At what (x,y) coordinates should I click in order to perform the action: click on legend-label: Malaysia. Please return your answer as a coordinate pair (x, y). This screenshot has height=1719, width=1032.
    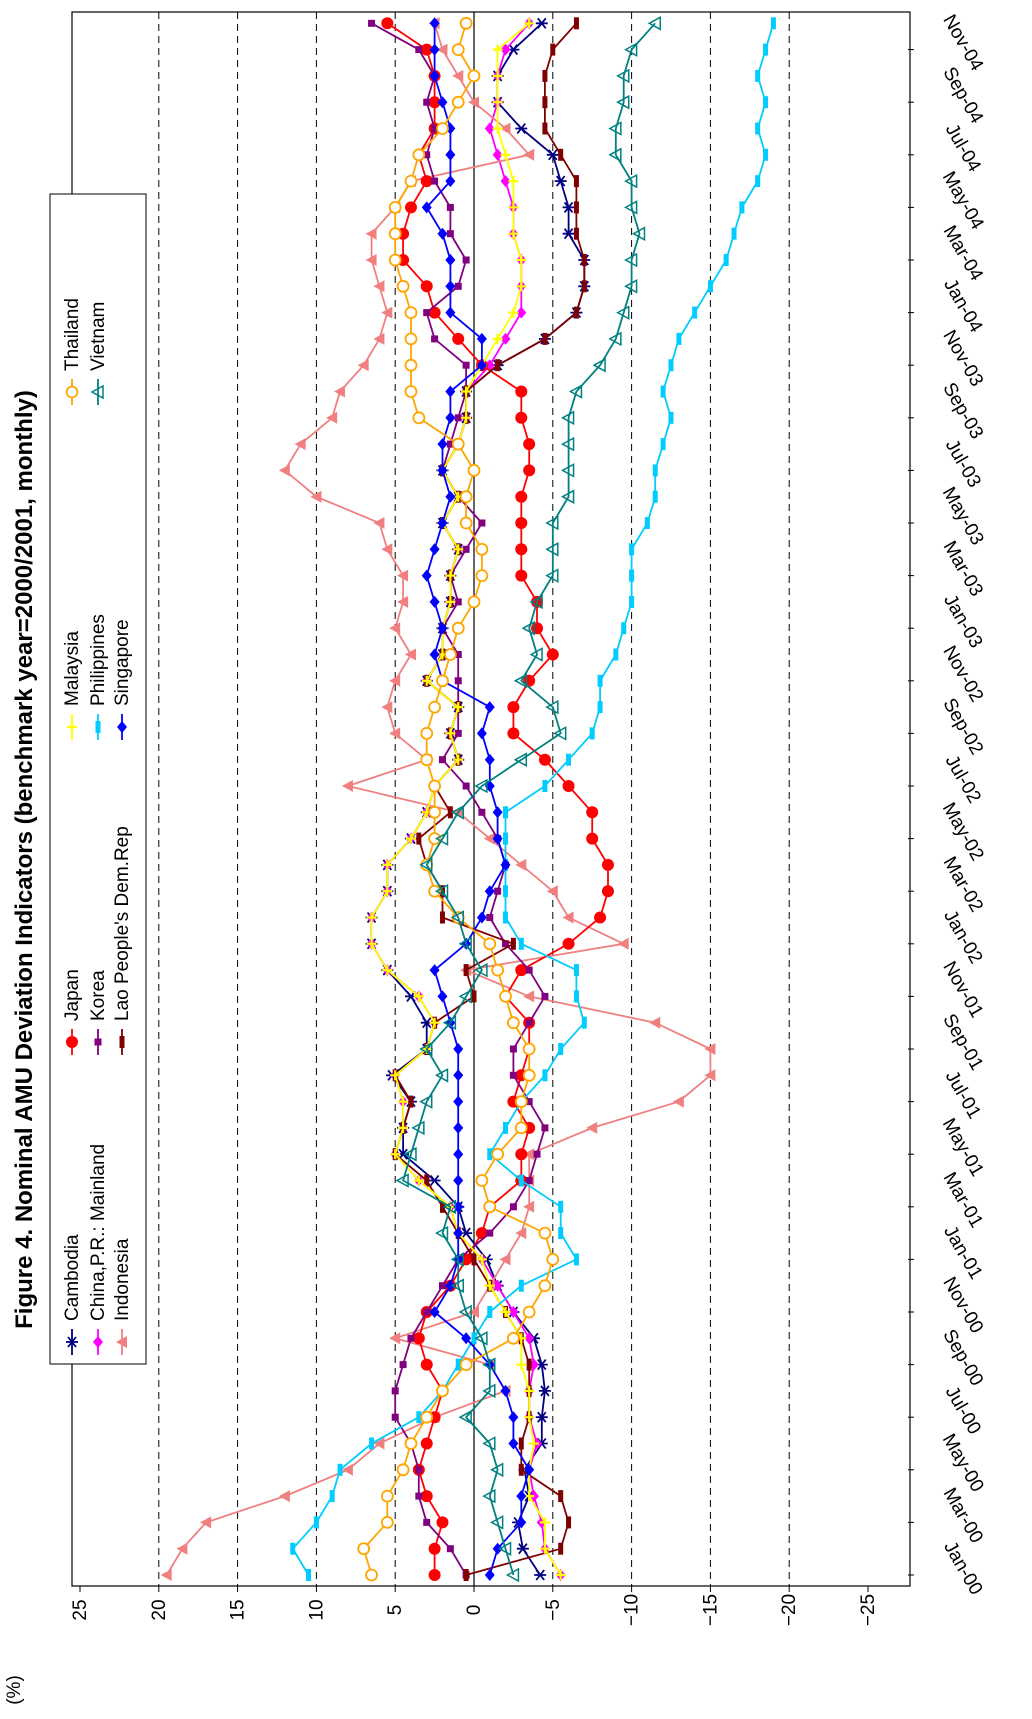
    Looking at the image, I should click on (72, 668).